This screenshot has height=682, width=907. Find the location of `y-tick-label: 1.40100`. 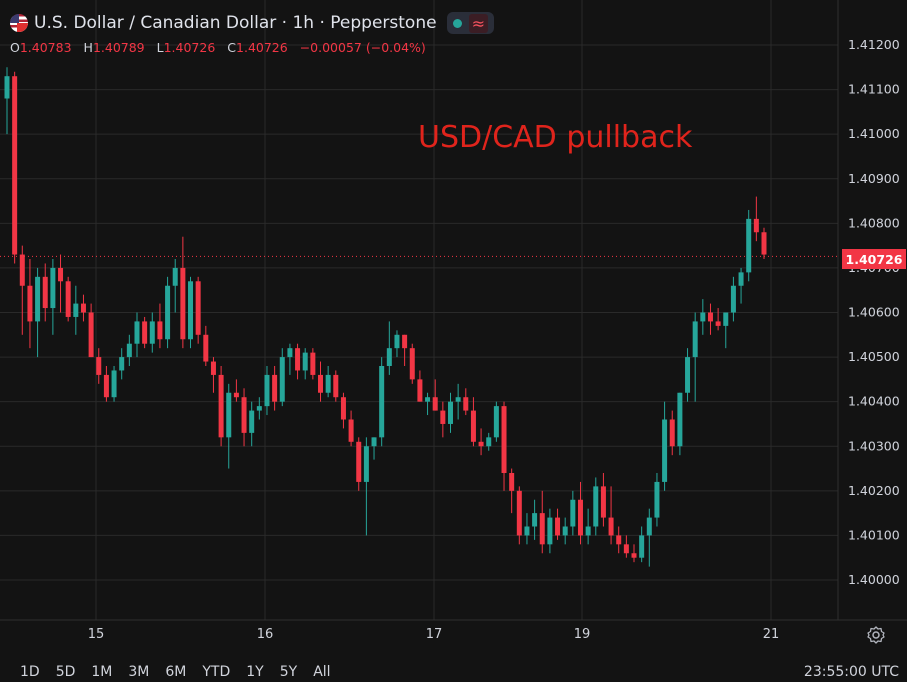

y-tick-label: 1.40100 is located at coordinates (874, 534).